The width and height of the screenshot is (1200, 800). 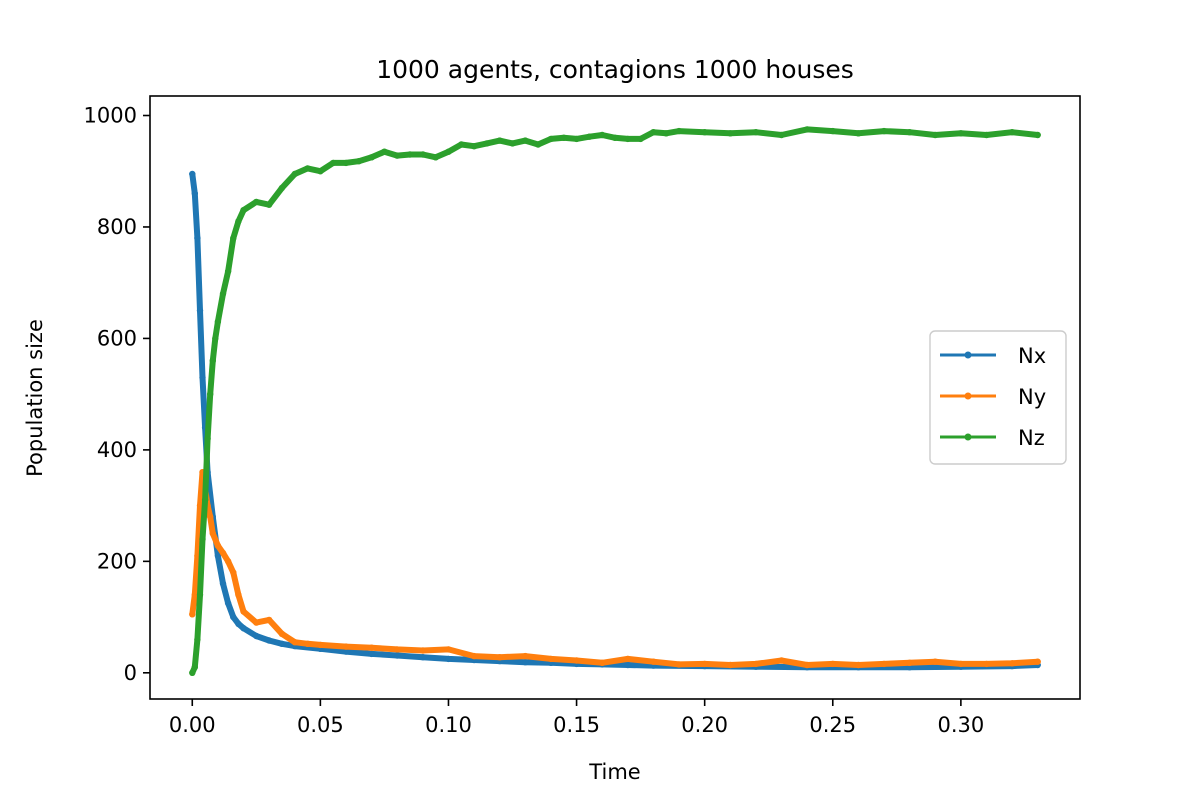 What do you see at coordinates (320, 725) in the screenshot?
I see `x-tick-label: 0.05` at bounding box center [320, 725].